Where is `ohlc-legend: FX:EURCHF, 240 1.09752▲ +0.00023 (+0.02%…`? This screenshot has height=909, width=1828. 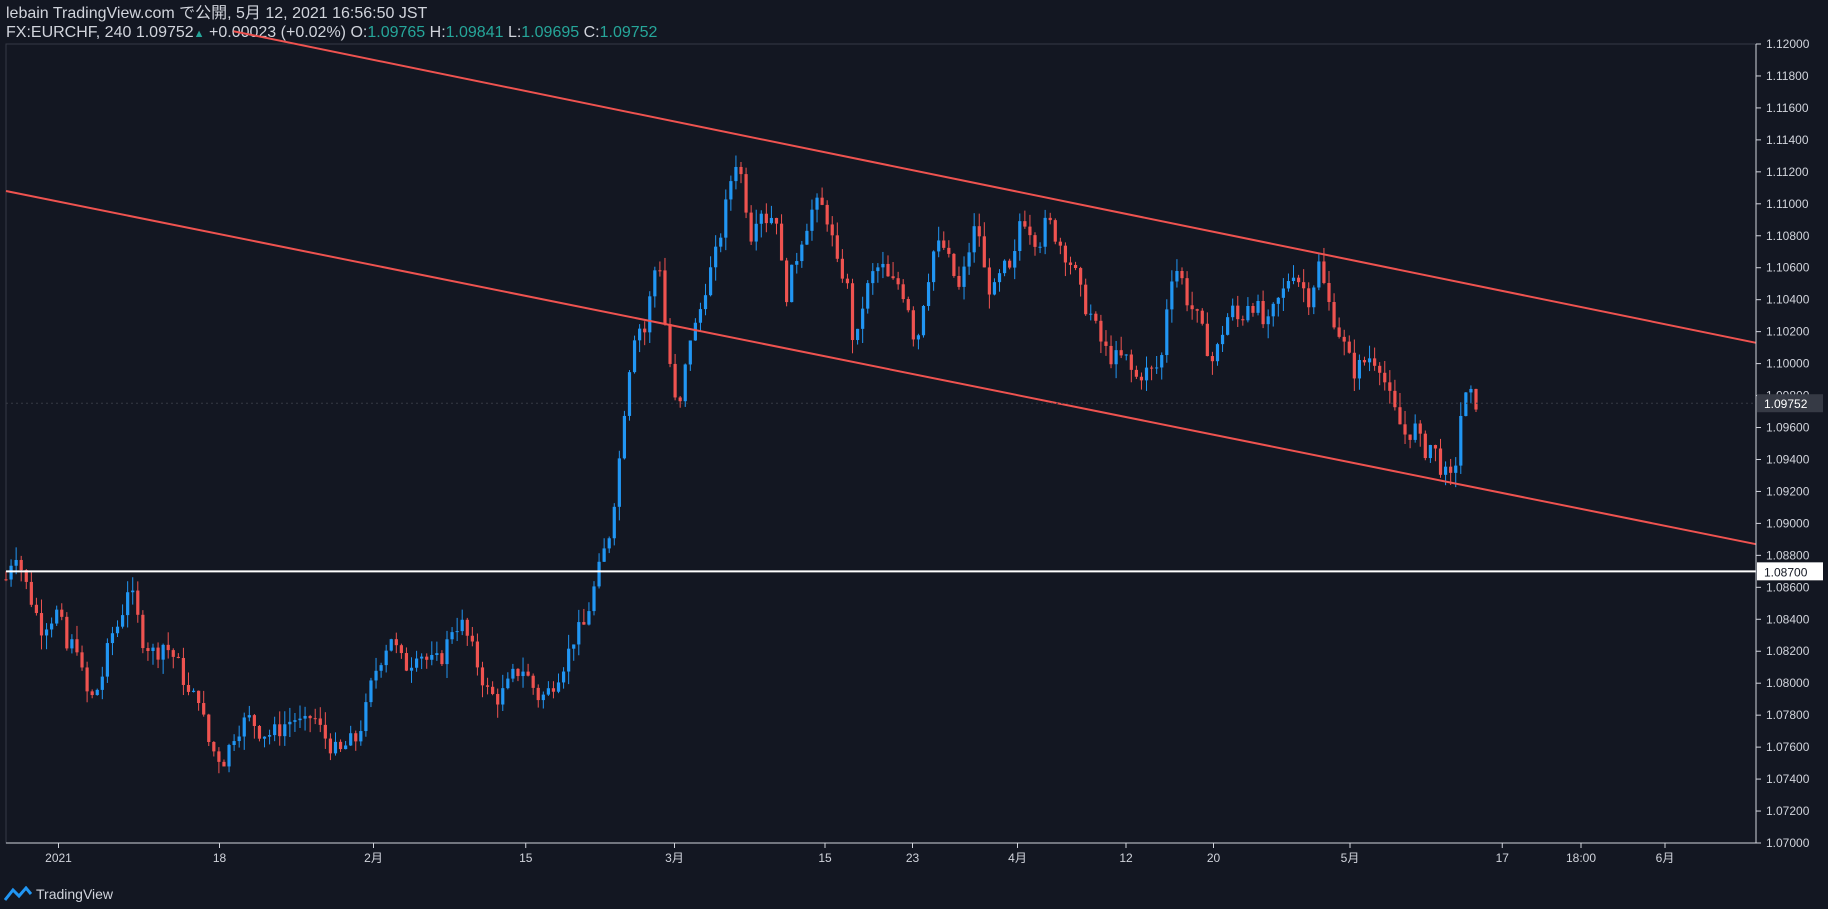 ohlc-legend: FX:EURCHF, 240 1.09752▲ +0.00023 (+0.02%… is located at coordinates (917, 33).